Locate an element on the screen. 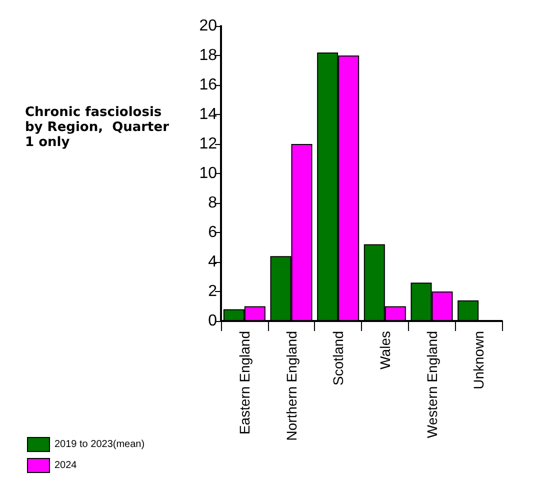  y-tick-label: 0 is located at coordinates (213, 321).